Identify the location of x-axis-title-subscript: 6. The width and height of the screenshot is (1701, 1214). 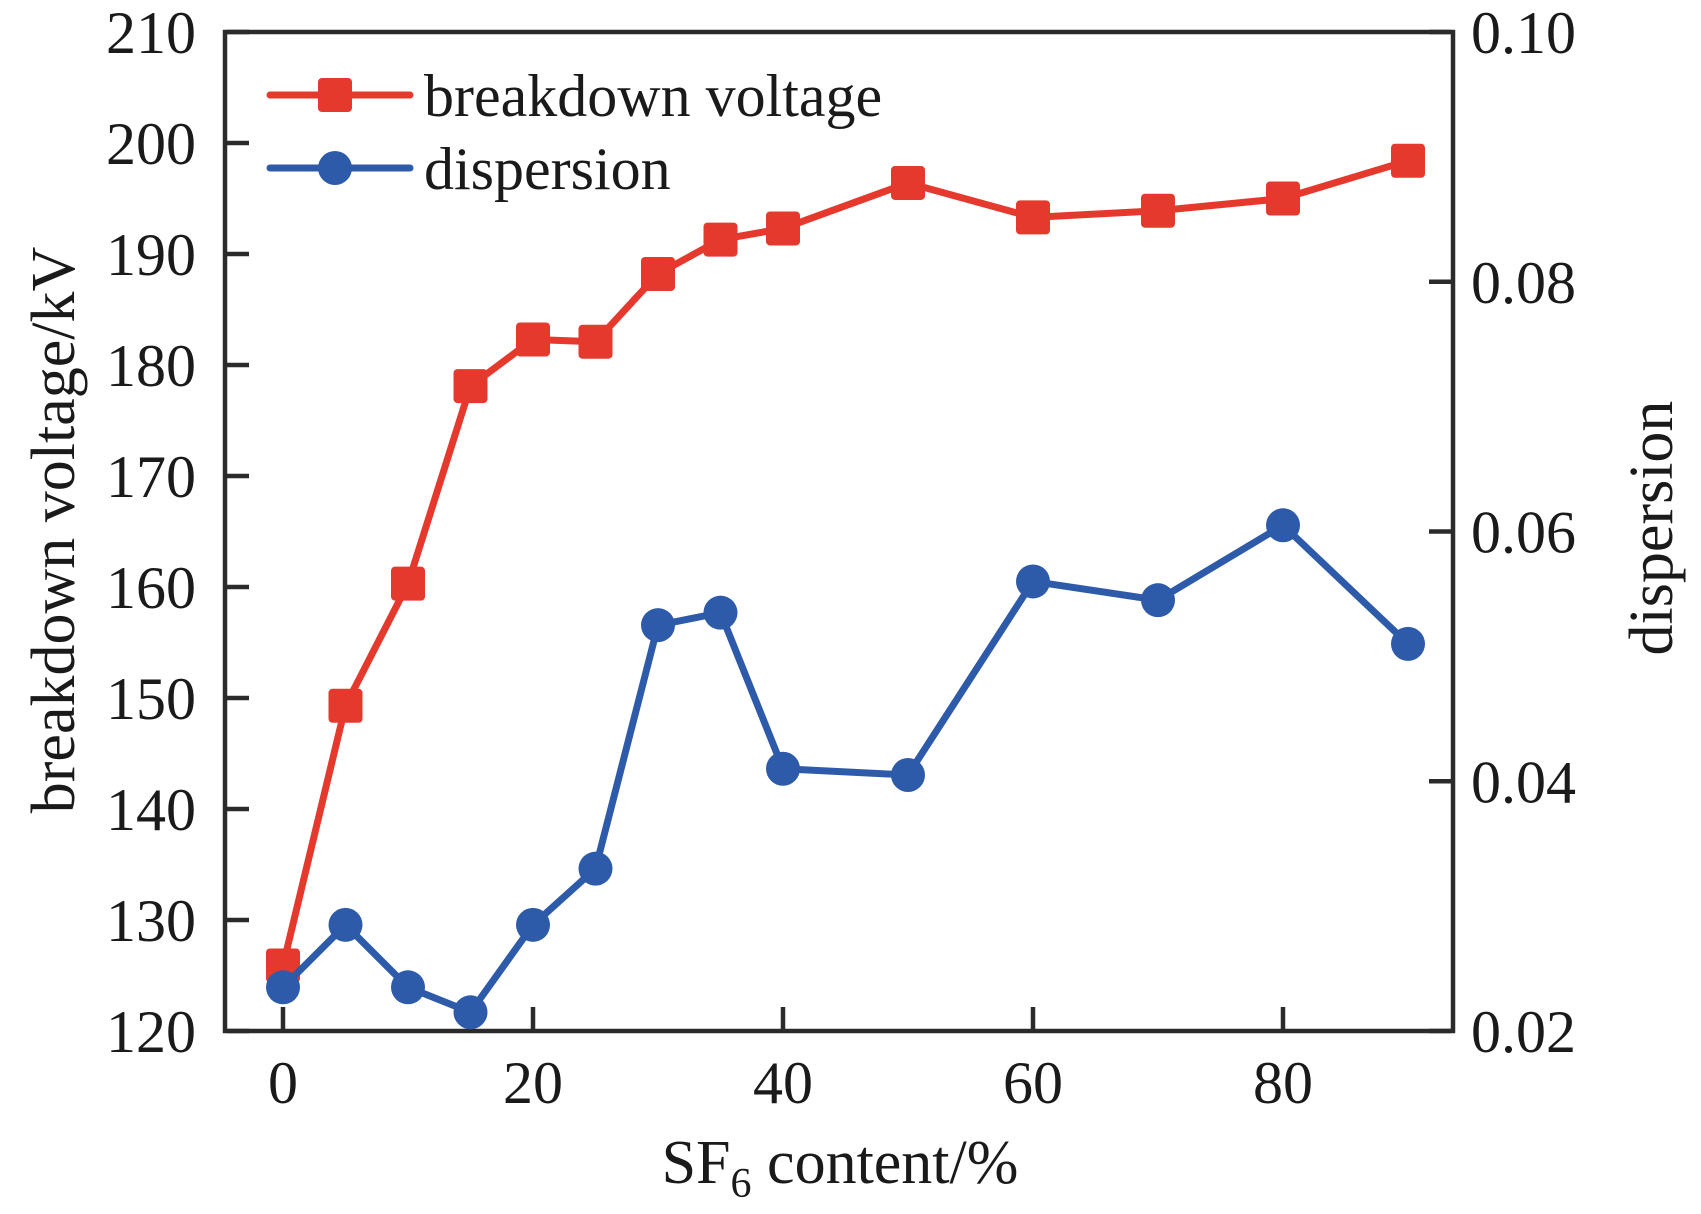
(741, 1184).